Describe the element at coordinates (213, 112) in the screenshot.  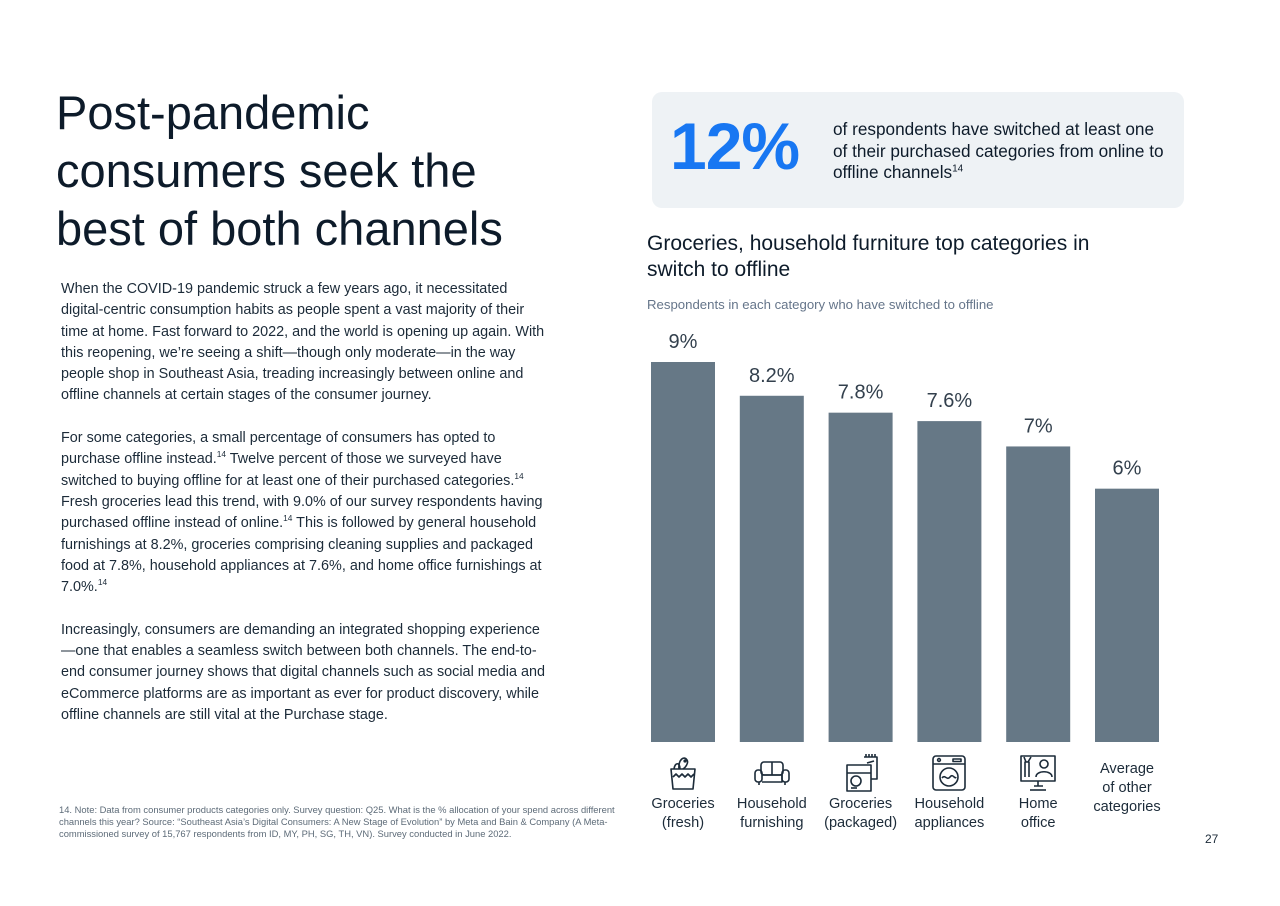
I see `title-line-1: Post-pandemic` at that location.